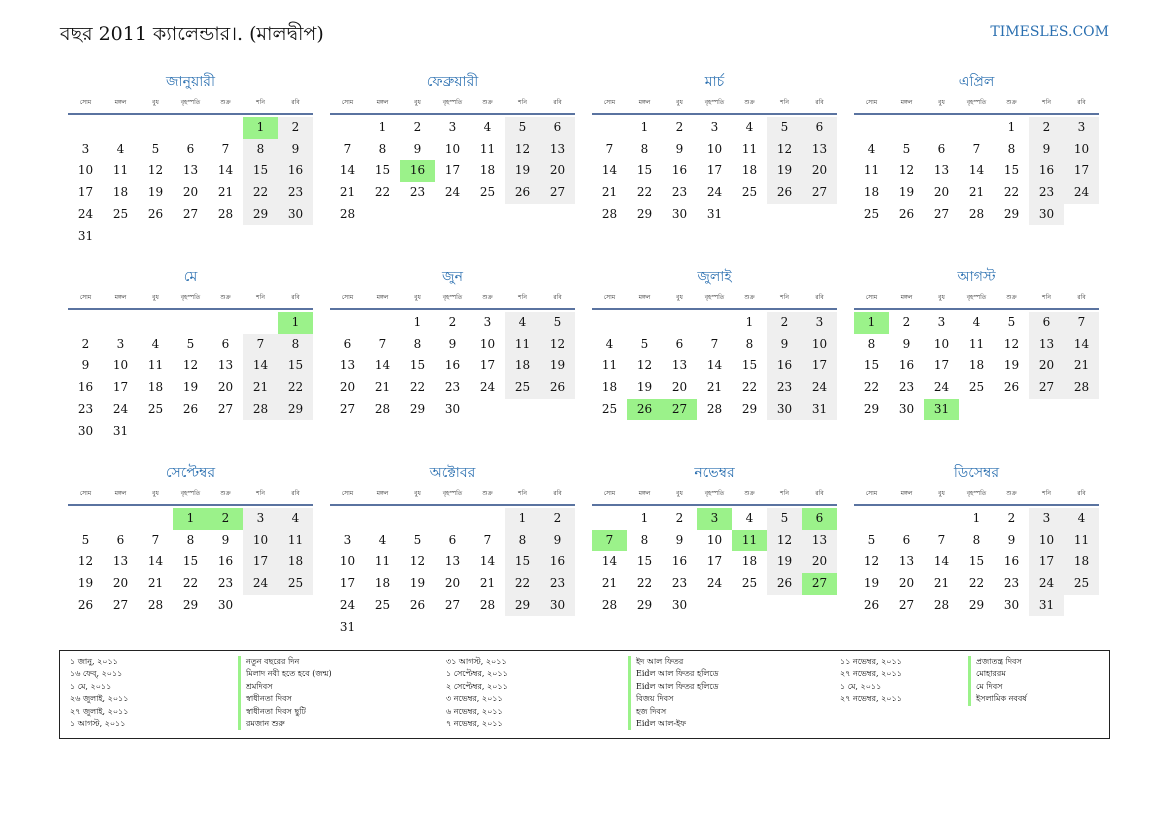 The height and width of the screenshot is (827, 1169). I want to click on holiday-day-cell: 7, so click(609, 540).